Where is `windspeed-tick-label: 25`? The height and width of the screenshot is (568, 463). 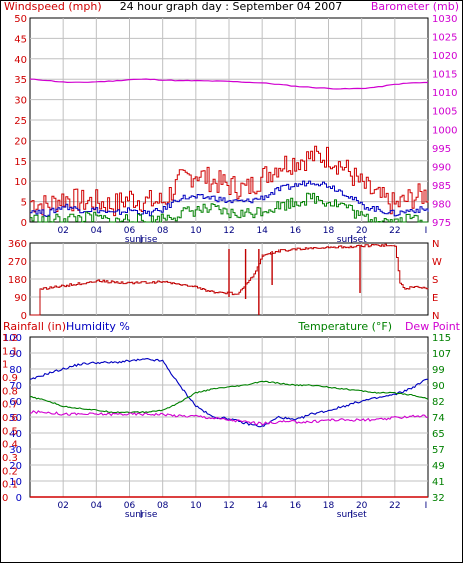 windspeed-tick-label: 25 is located at coordinates (20, 121).